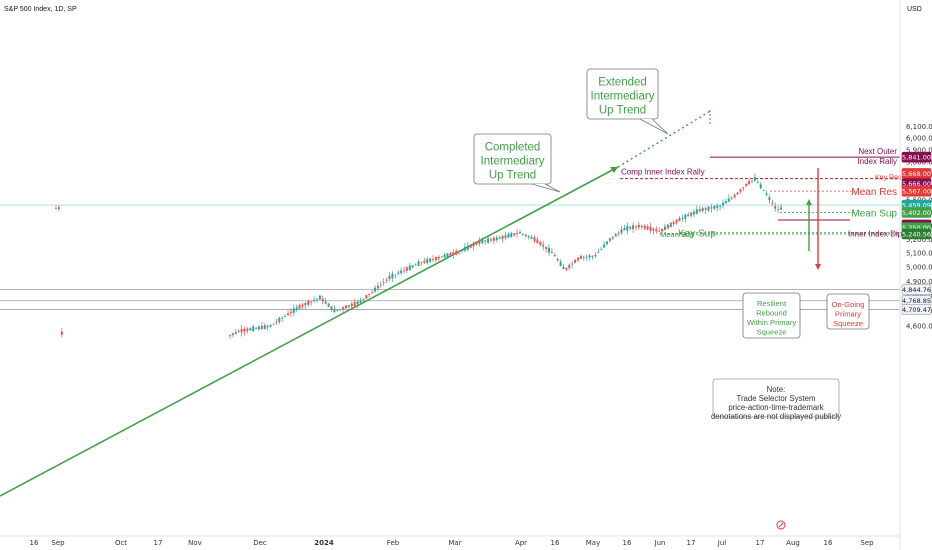  I want to click on y-tick-label: 5,000.00, so click(919, 268).